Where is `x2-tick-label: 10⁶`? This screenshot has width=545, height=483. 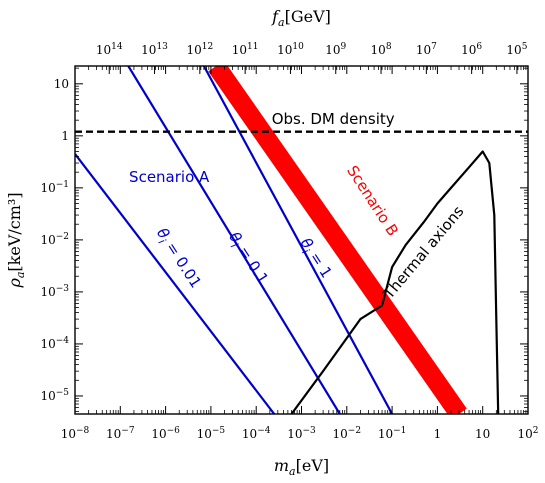 x2-tick-label: 10⁶ is located at coordinates (471, 49).